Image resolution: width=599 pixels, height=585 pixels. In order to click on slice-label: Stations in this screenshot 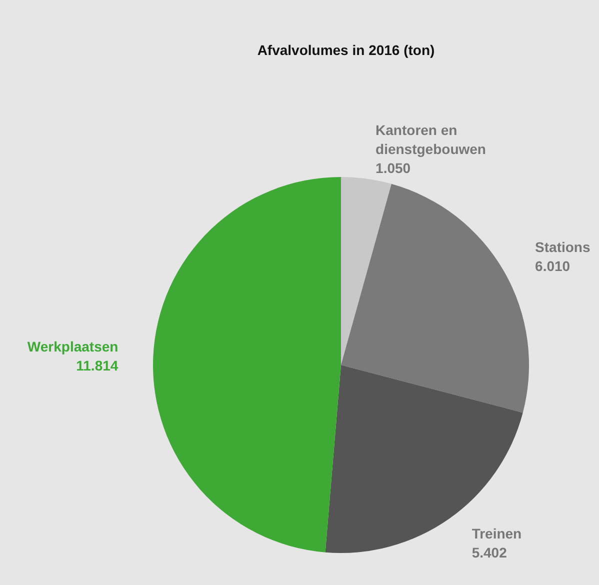, I will do `click(562, 246)`.